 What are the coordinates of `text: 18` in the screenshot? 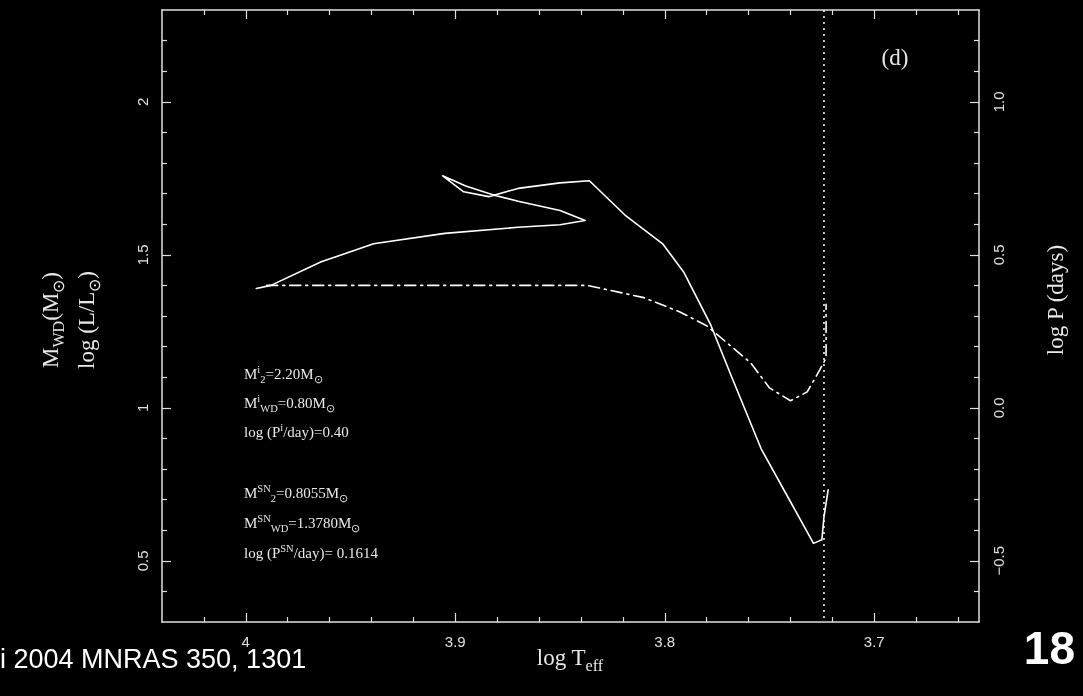 It's located at (1049, 648).